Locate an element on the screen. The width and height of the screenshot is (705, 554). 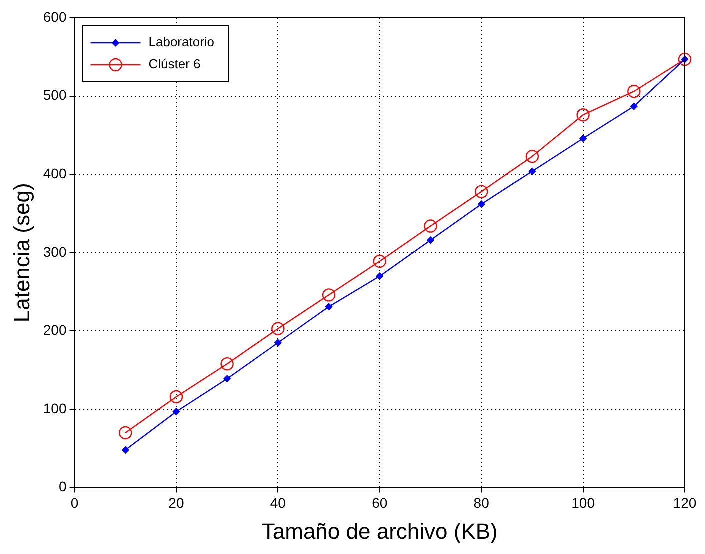
y-tick-label: 500 is located at coordinates (55, 95).